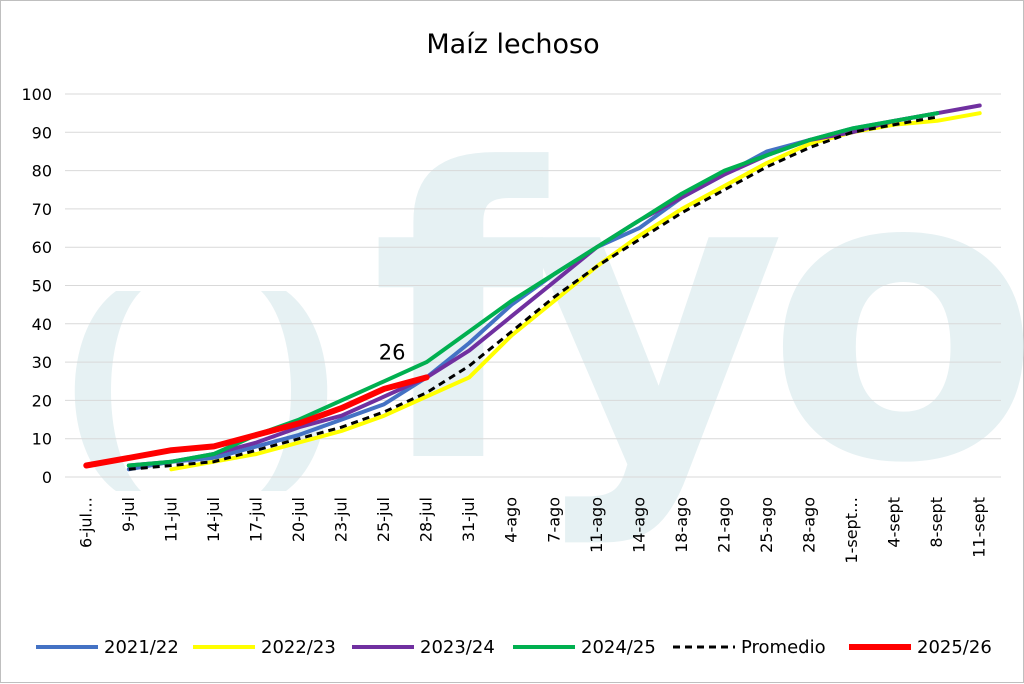 The image size is (1024, 684). Describe the element at coordinates (457, 647) in the screenshot. I see `legend-label: 2023/24` at that location.